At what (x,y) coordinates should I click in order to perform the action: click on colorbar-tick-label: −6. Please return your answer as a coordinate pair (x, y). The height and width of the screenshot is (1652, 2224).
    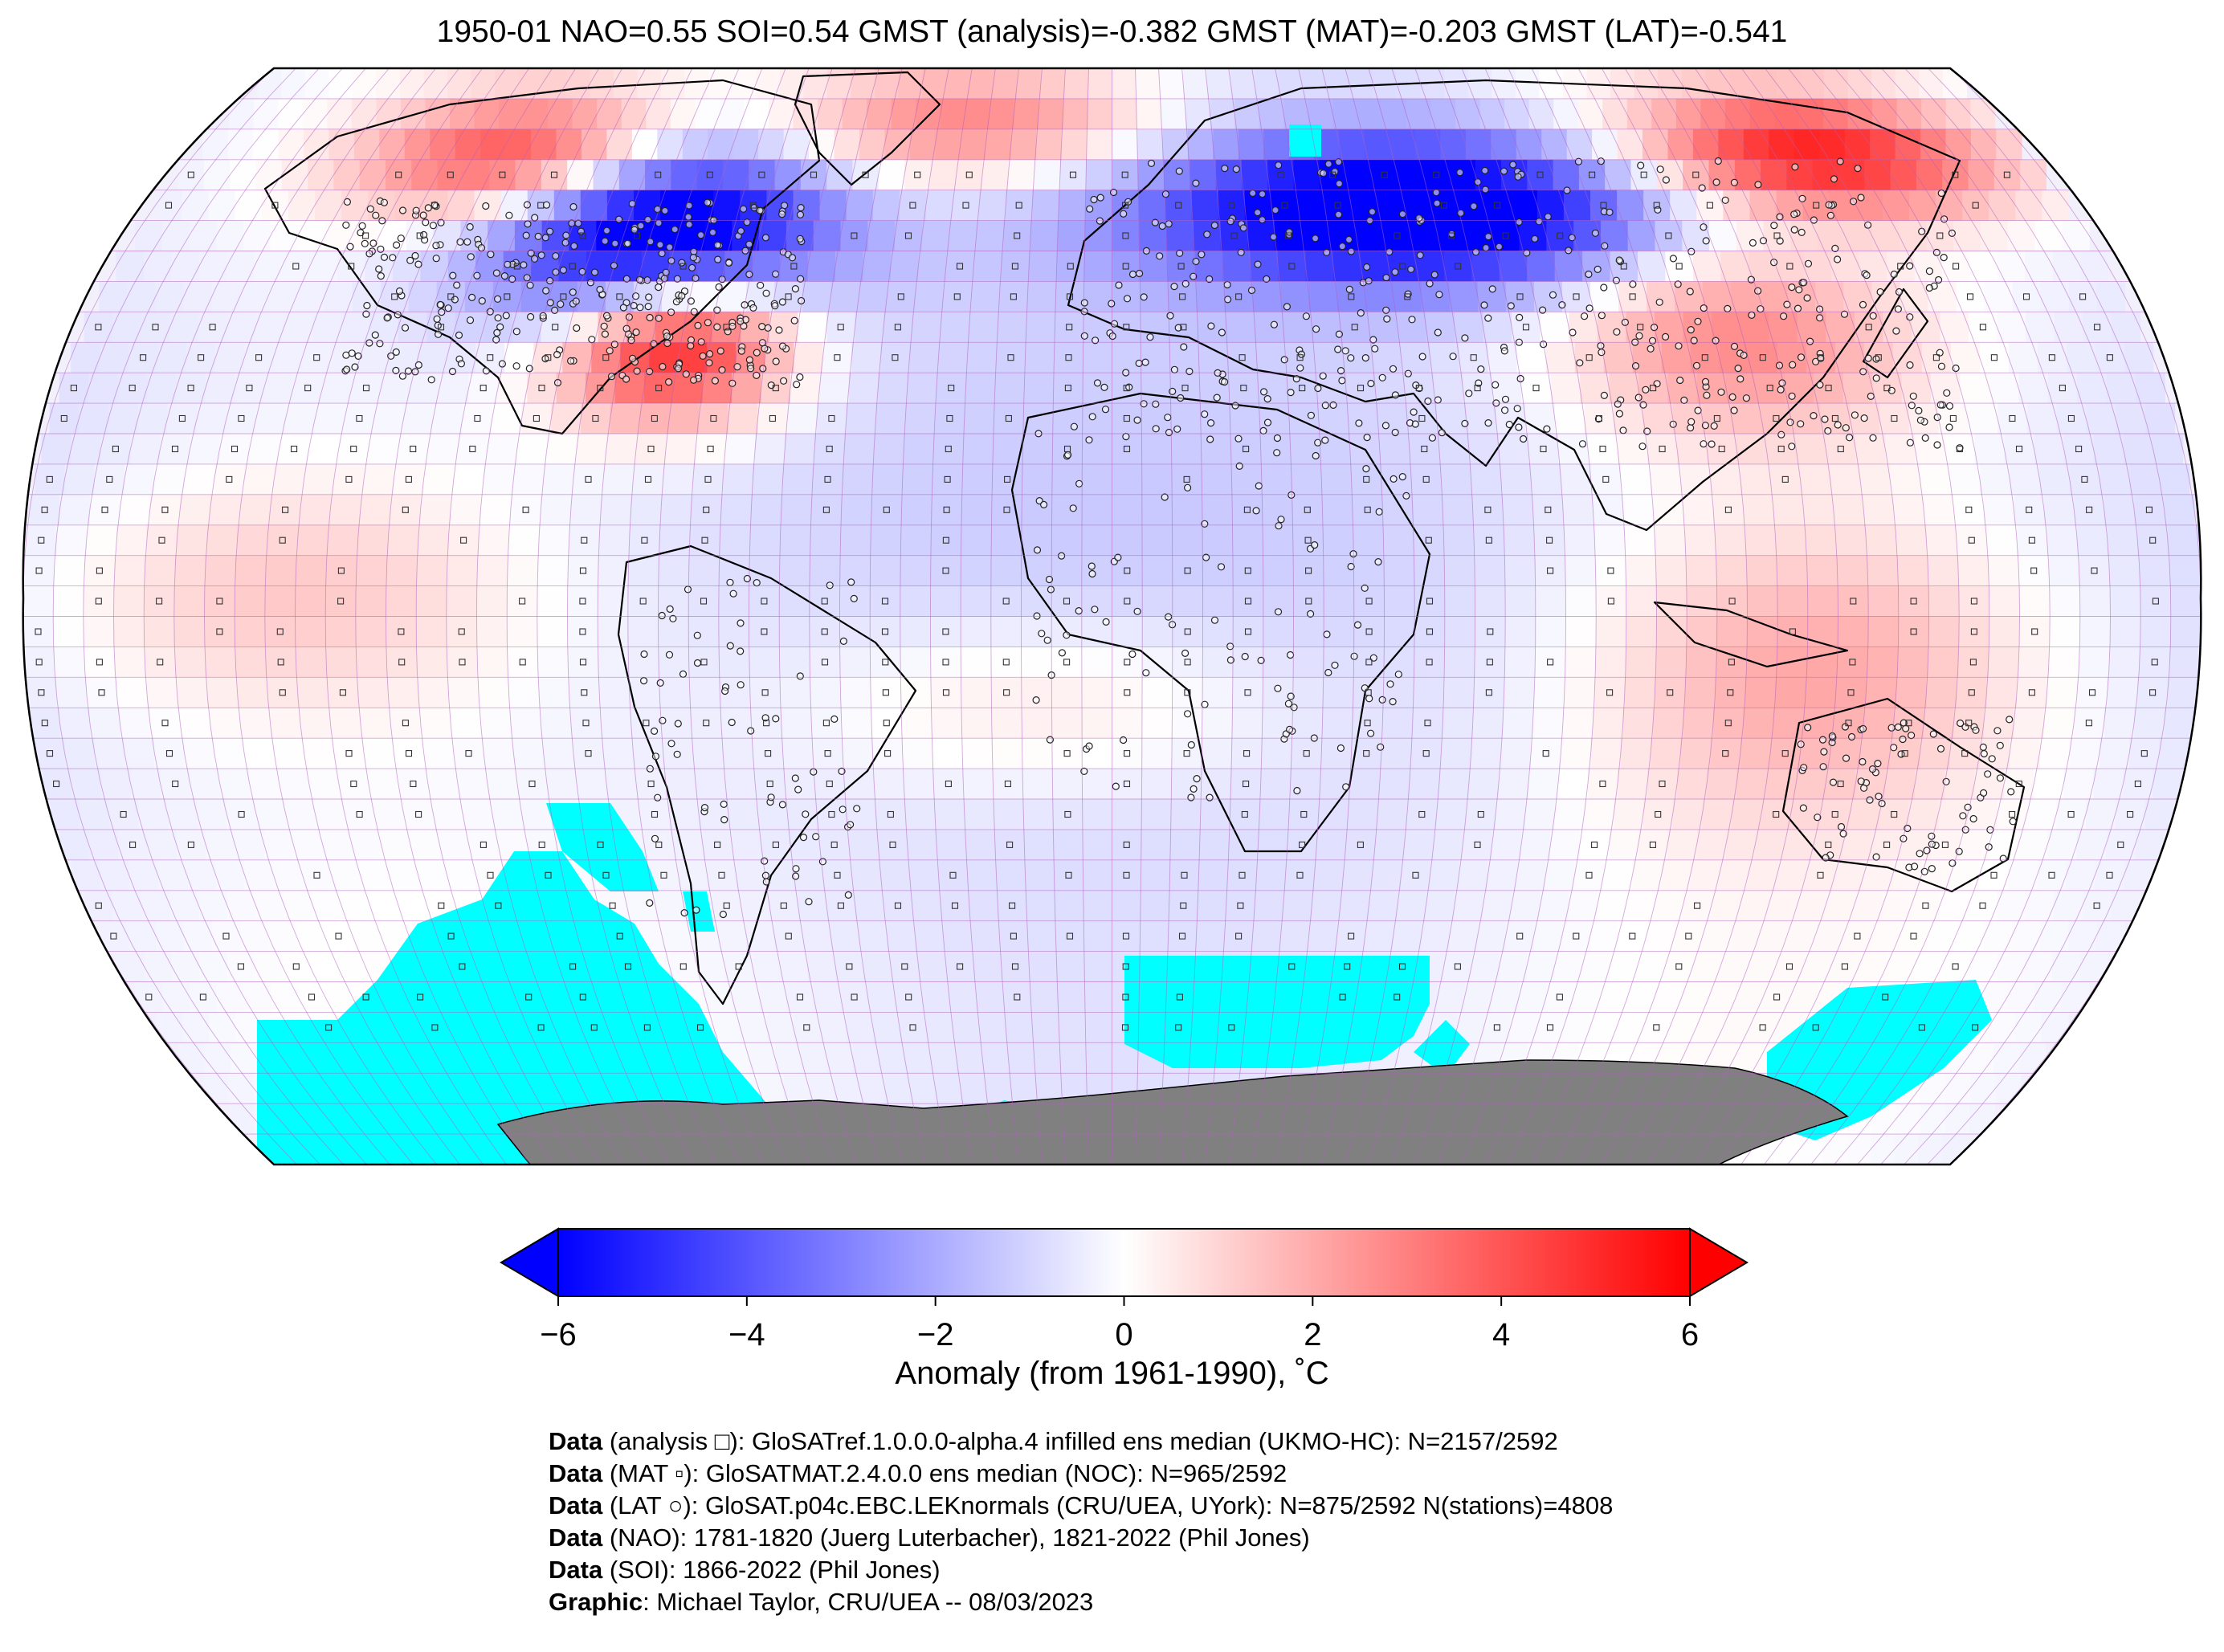
    Looking at the image, I should click on (558, 1334).